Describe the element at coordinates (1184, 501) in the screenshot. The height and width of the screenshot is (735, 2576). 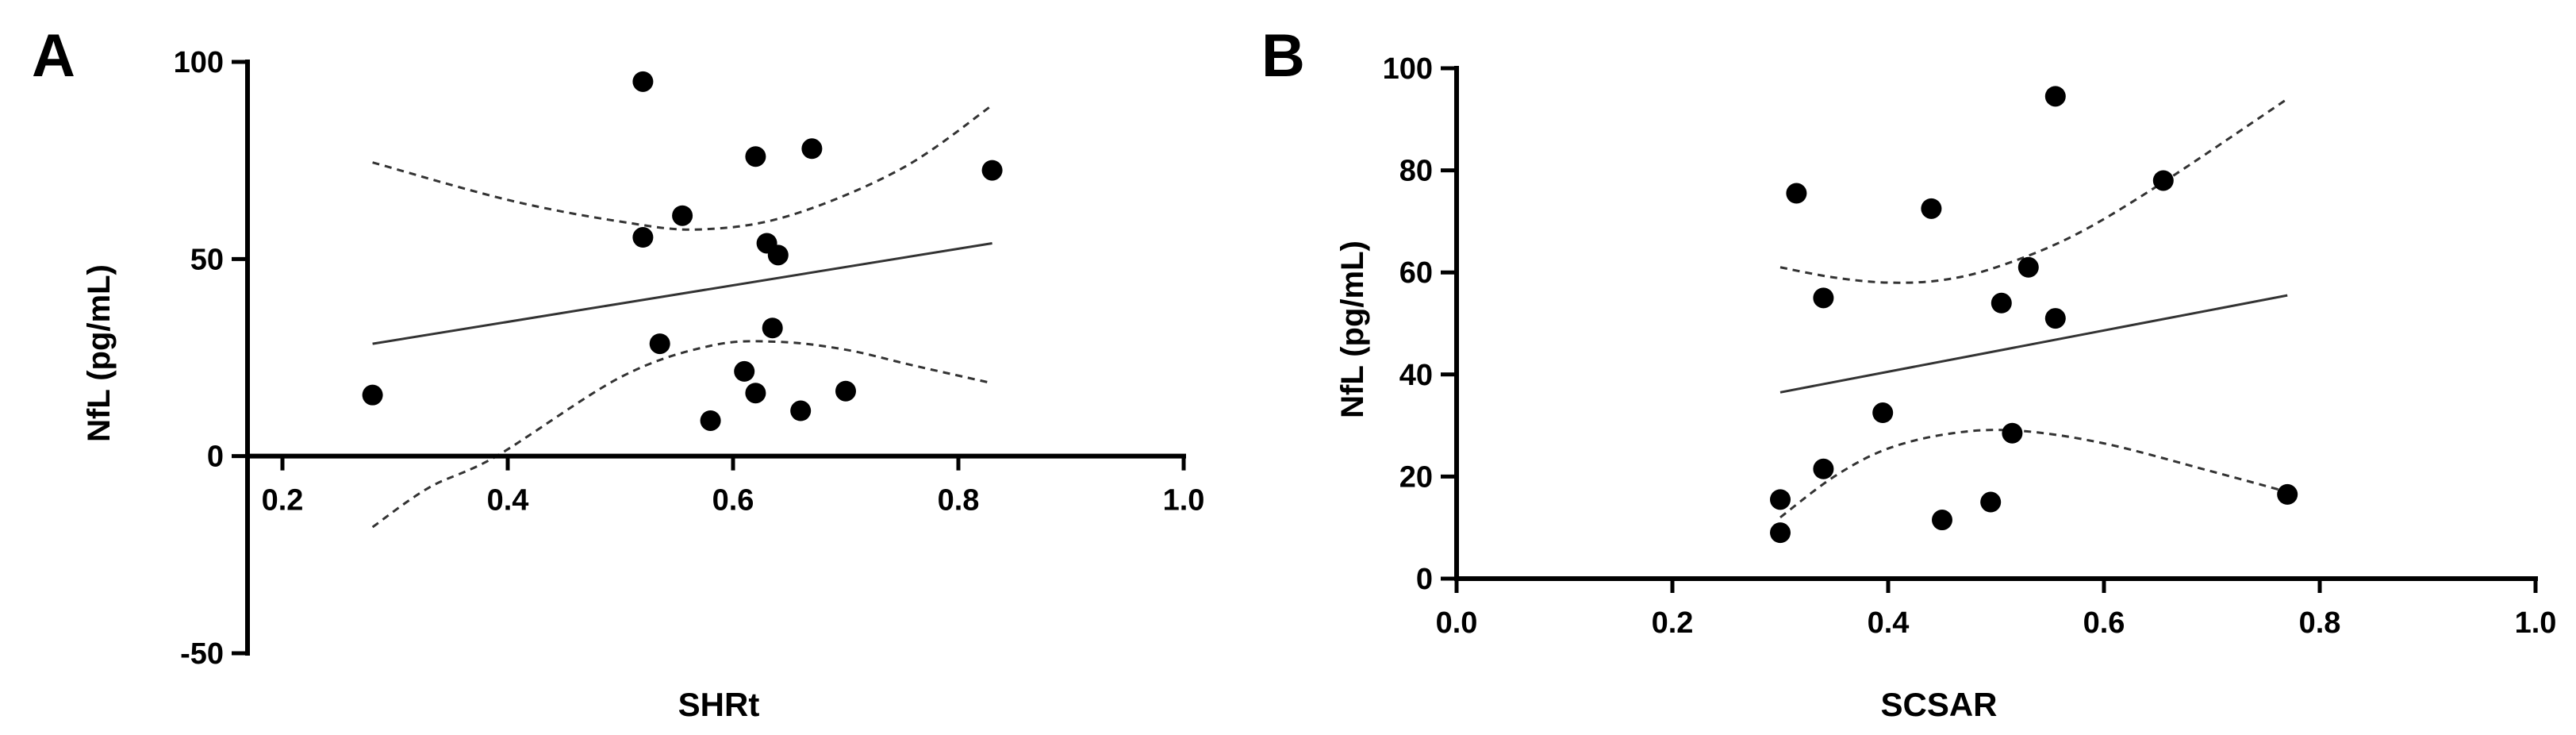
I see `panel-a-x-tick-label: 1.0` at that location.